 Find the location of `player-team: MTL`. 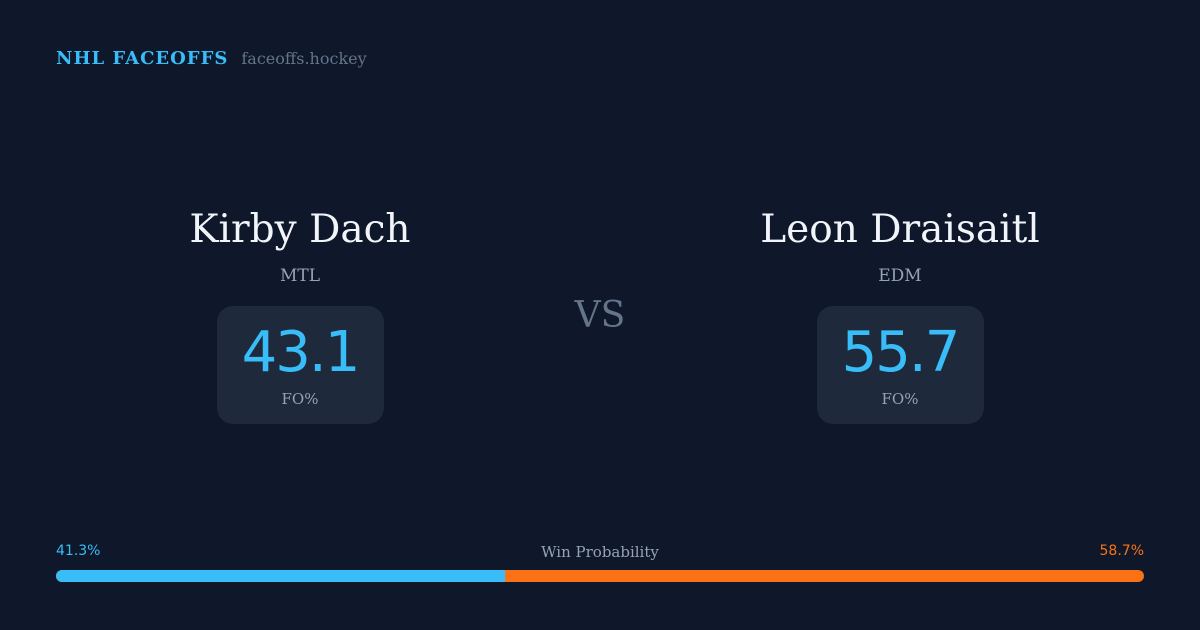

player-team: MTL is located at coordinates (300, 276).